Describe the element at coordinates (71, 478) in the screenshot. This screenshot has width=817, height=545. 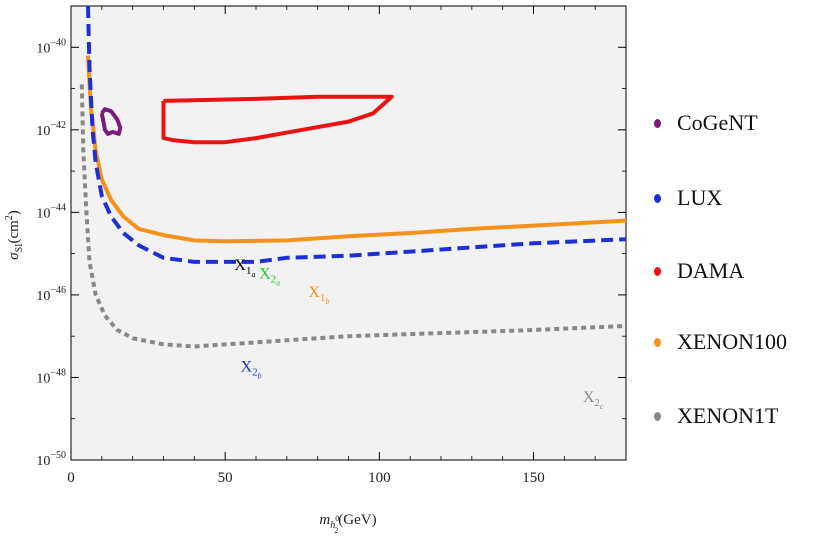
I see `x-tick-label: 0` at that location.